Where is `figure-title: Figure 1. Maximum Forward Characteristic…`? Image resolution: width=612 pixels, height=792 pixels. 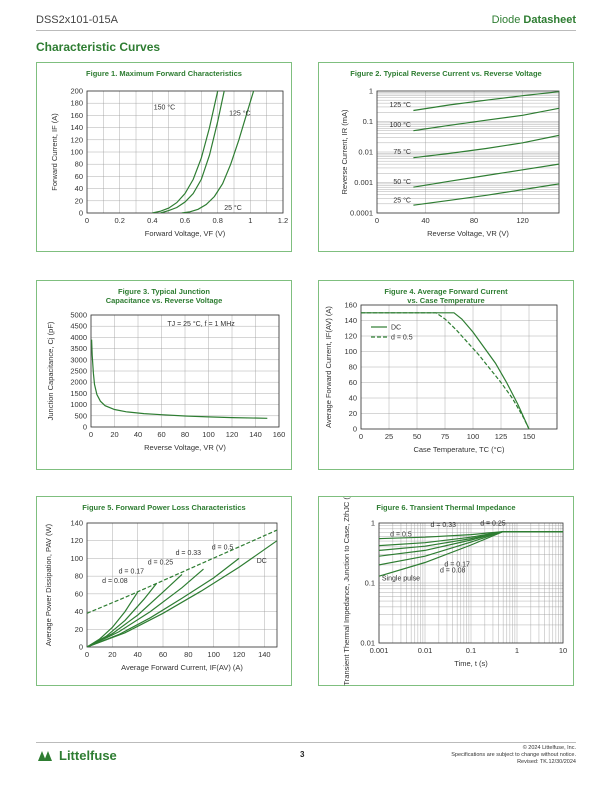 figure-title: Figure 1. Maximum Forward Characteristic… is located at coordinates (164, 73).